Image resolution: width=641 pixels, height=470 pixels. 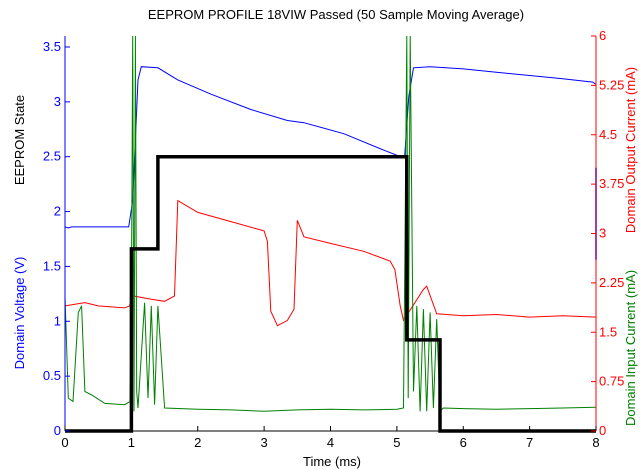 I want to click on x-tick-label: 1, so click(x=131, y=442).